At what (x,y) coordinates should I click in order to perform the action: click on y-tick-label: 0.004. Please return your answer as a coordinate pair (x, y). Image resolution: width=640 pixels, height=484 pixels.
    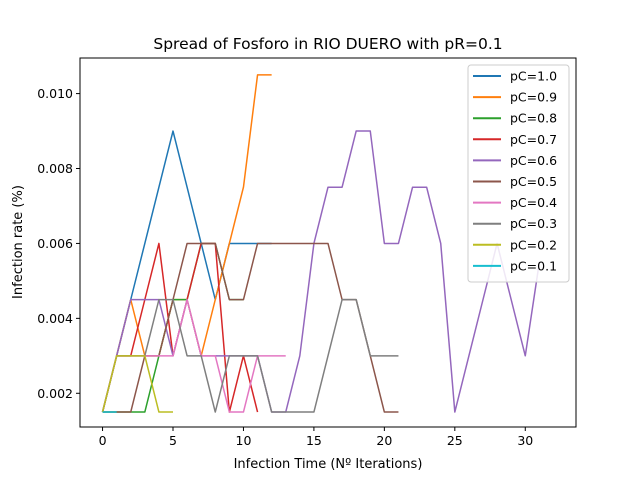
    Looking at the image, I should click on (55, 318).